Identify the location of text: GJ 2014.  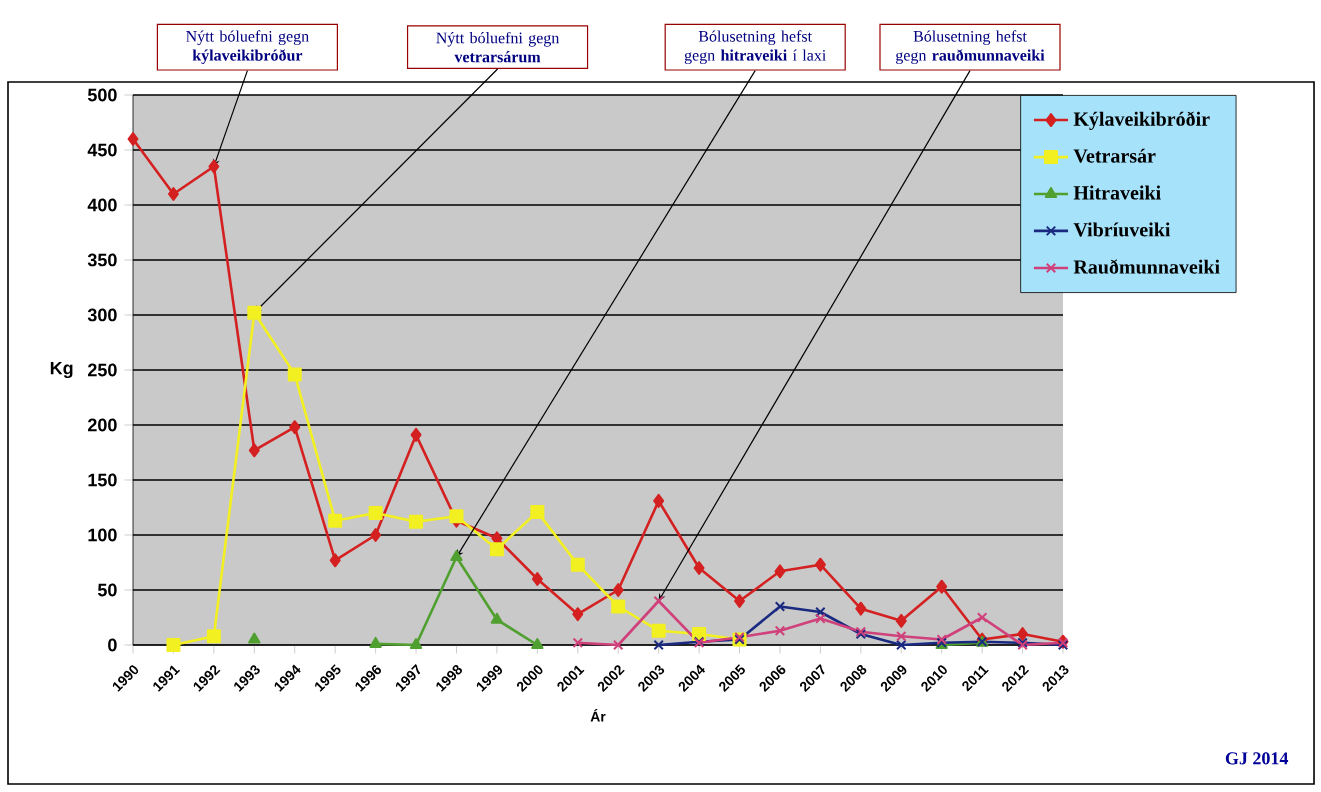
(1257, 758).